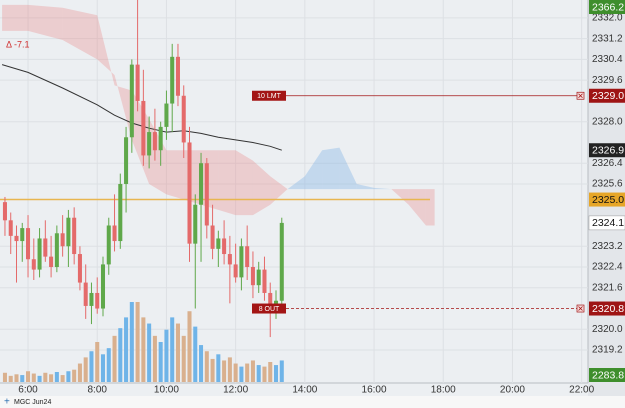  I want to click on order-label: 8 OUT, so click(269, 309).